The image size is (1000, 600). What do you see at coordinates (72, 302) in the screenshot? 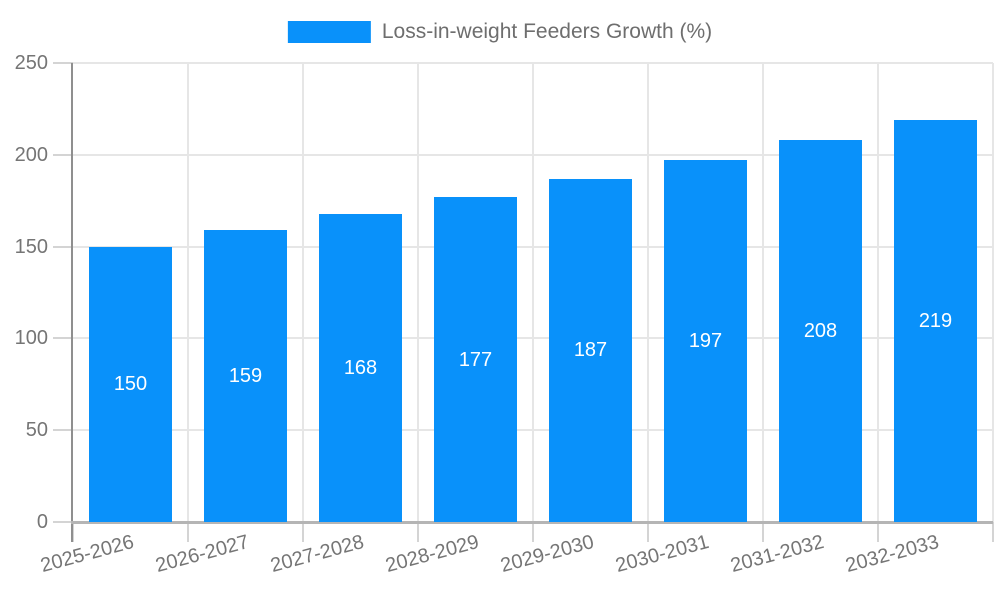
I see `y-axis-line` at bounding box center [72, 302].